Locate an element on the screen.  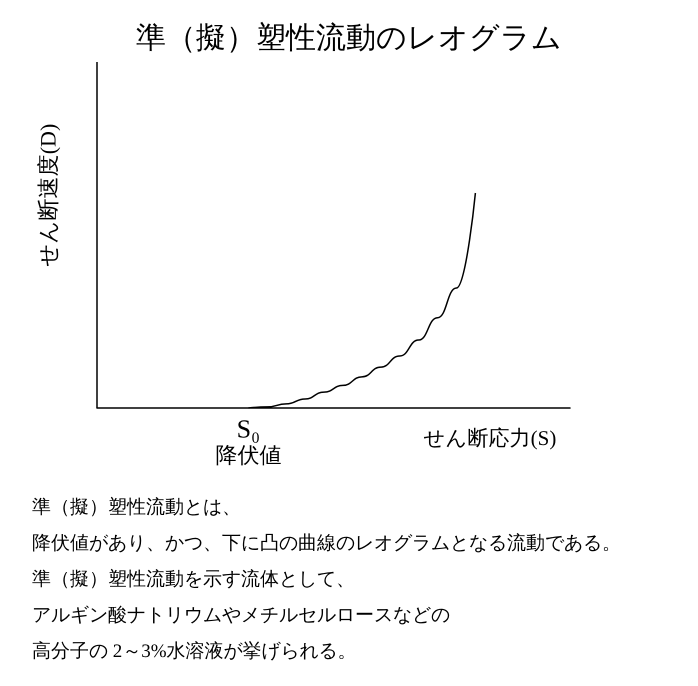
annotation: S₀ is located at coordinates (248, 429).